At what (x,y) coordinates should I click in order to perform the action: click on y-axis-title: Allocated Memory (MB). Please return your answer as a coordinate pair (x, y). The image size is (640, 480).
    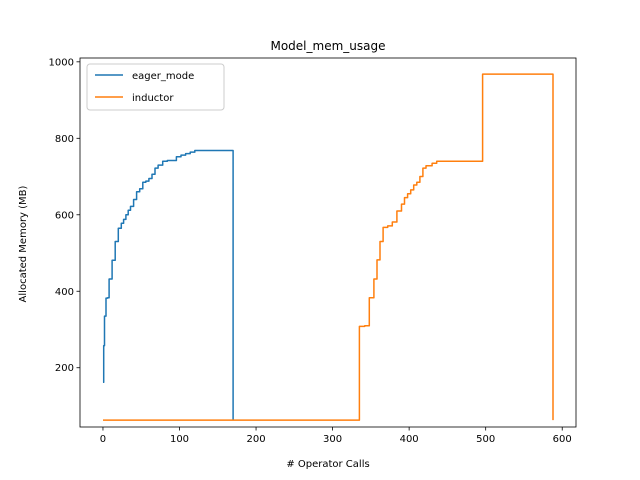
    Looking at the image, I should click on (23, 243).